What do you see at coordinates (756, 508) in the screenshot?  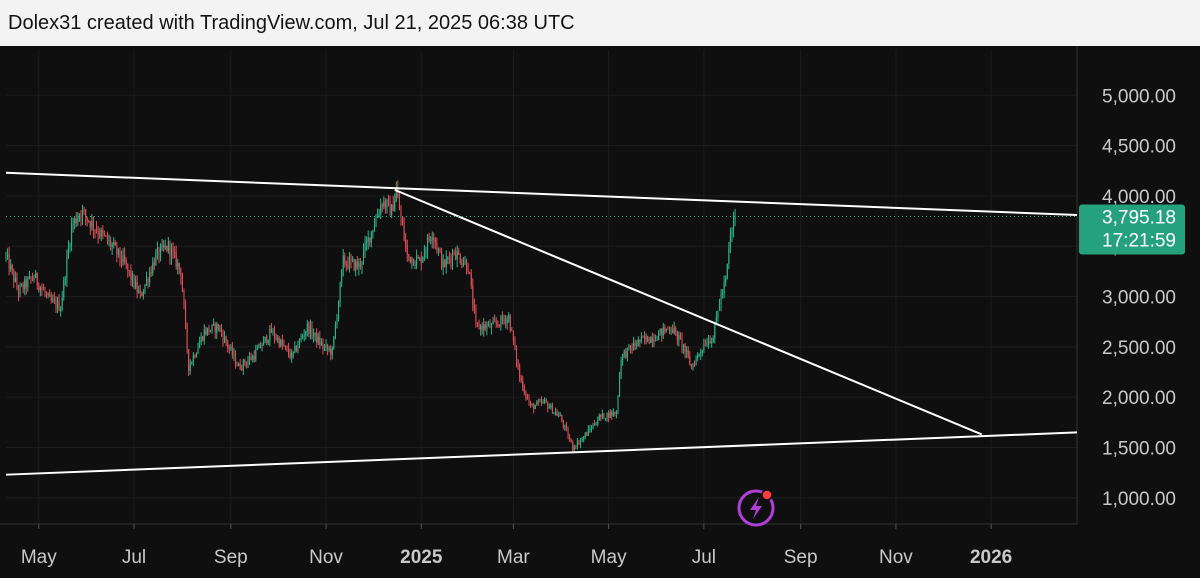 I see `lightning-icon` at bounding box center [756, 508].